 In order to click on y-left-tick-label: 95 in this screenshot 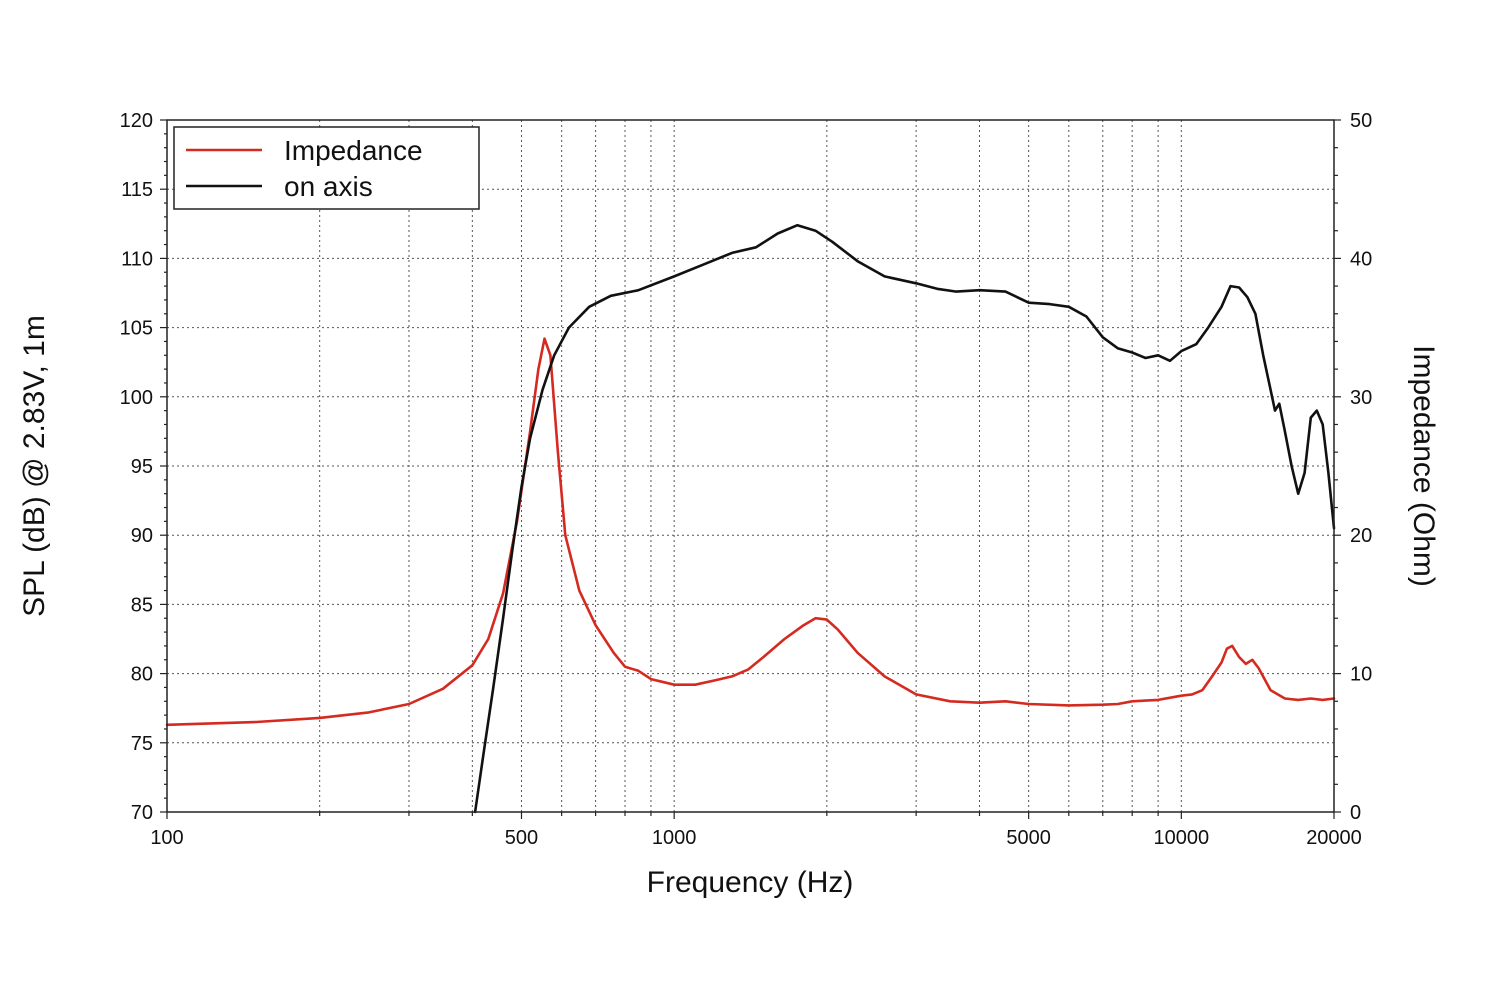, I will do `click(142, 467)`.